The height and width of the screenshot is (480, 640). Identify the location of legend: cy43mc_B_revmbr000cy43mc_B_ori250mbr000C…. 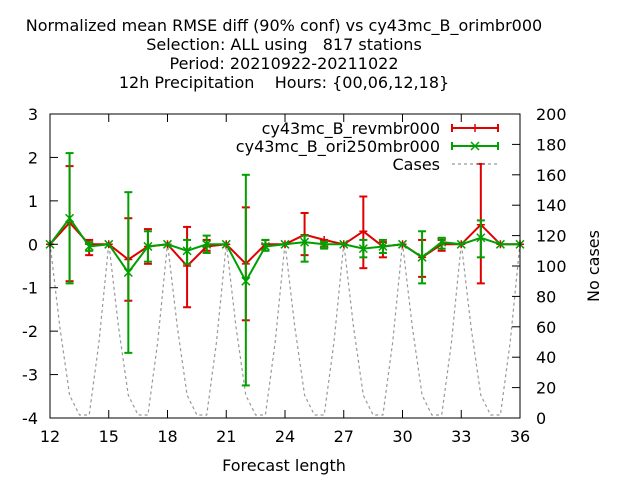
(367, 146).